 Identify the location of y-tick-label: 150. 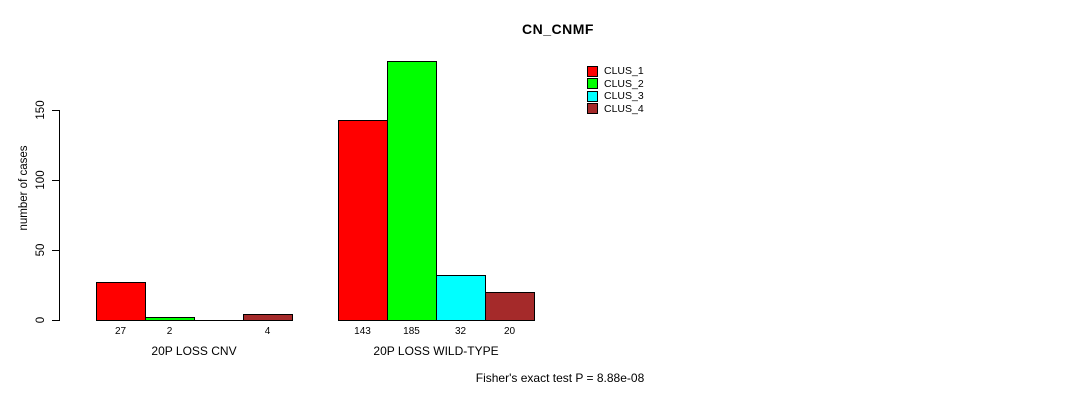
(41, 110).